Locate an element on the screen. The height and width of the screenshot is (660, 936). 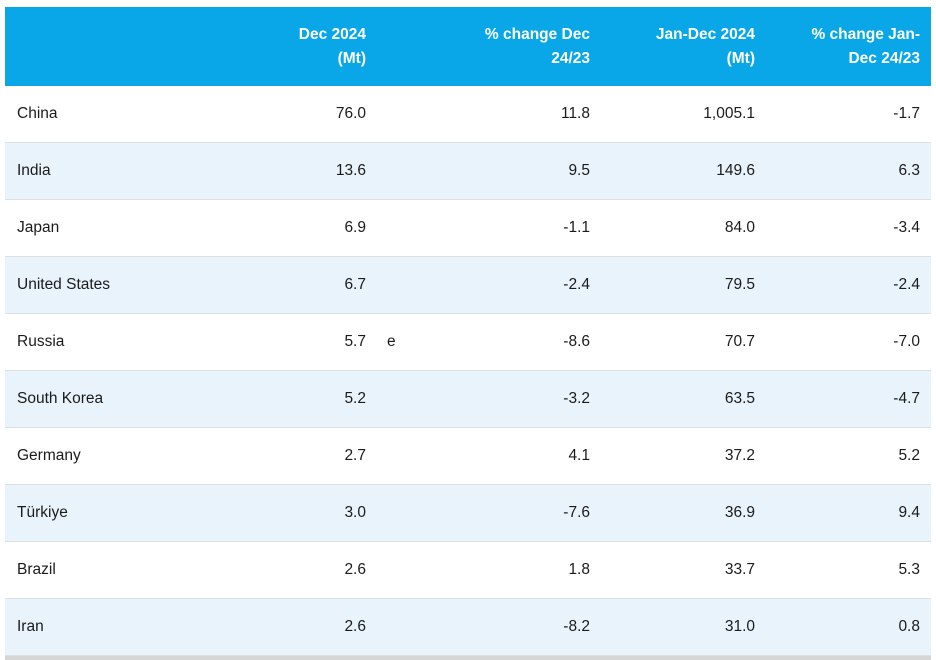
table-row: United States 6.7 -2.4 79.5 -2.4 is located at coordinates (468, 285).